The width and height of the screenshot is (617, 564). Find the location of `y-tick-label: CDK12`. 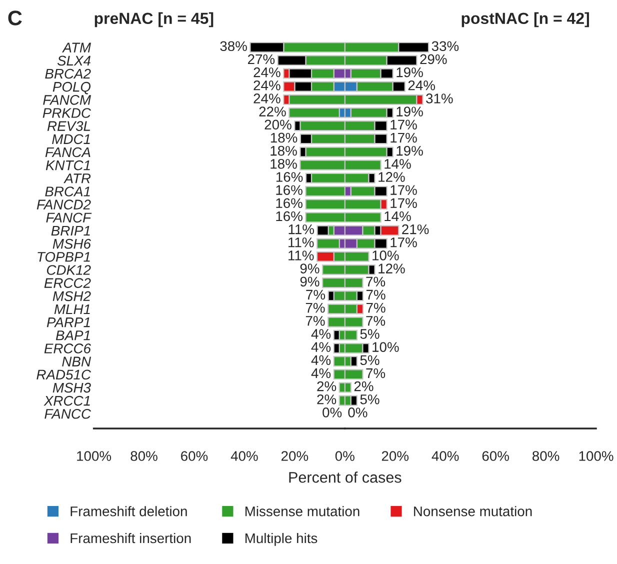

y-tick-label: CDK12 is located at coordinates (69, 270).